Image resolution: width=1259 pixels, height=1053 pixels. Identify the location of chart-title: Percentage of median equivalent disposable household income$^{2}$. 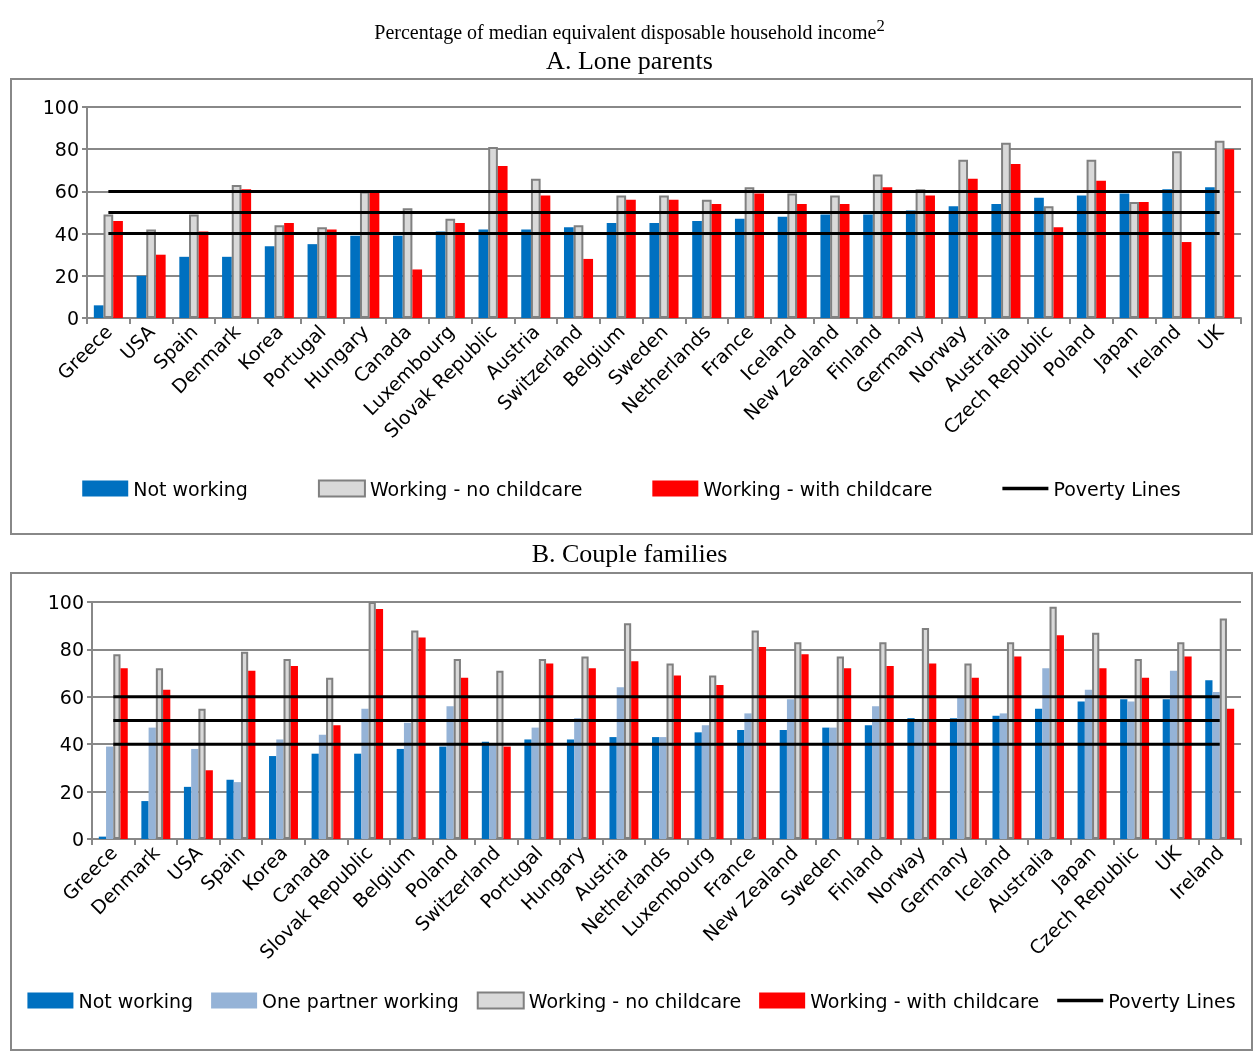
(629, 29).